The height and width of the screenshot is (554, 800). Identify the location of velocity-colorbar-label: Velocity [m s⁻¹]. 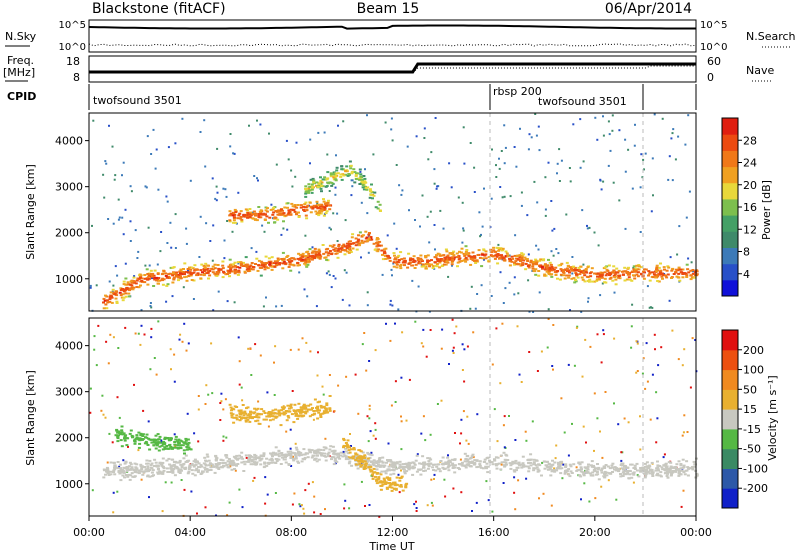
(772, 417).